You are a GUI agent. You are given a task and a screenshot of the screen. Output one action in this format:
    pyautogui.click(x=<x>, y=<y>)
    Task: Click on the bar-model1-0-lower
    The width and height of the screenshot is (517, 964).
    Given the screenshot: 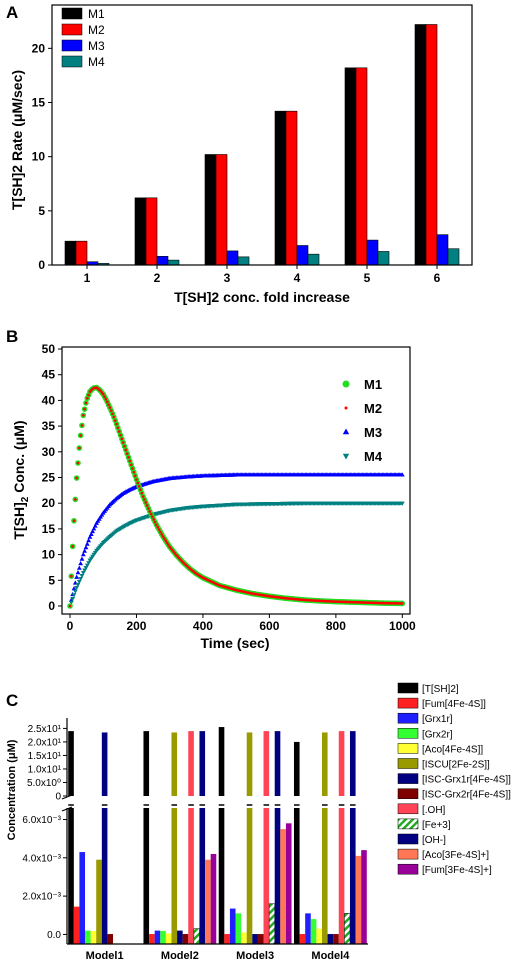 What is the action you would take?
    pyautogui.click(x=71, y=876)
    